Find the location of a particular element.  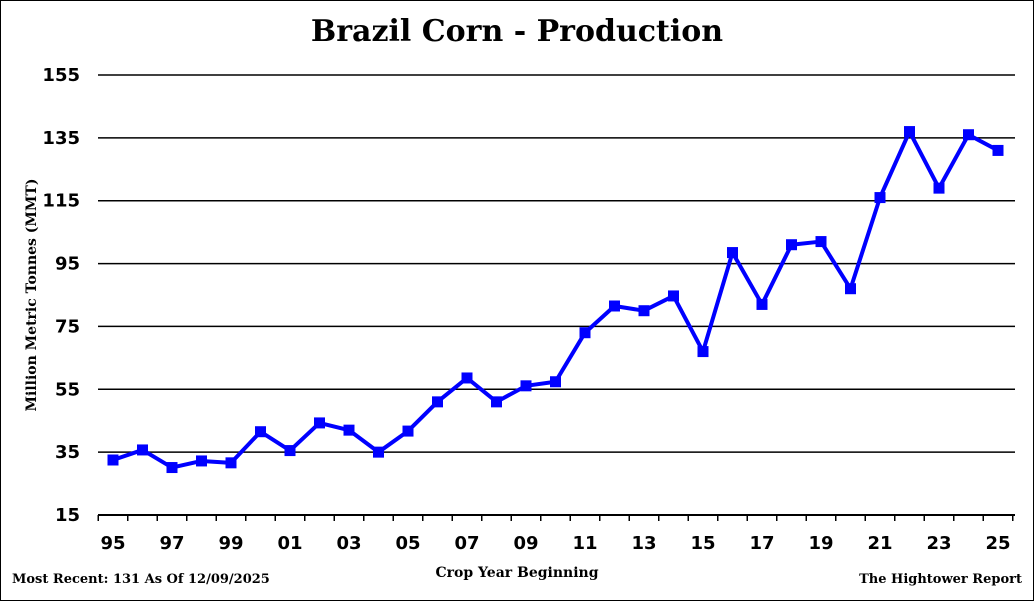

most-recent-note: Most Recent: 131 As Of 12/09/2025 is located at coordinates (141, 579).